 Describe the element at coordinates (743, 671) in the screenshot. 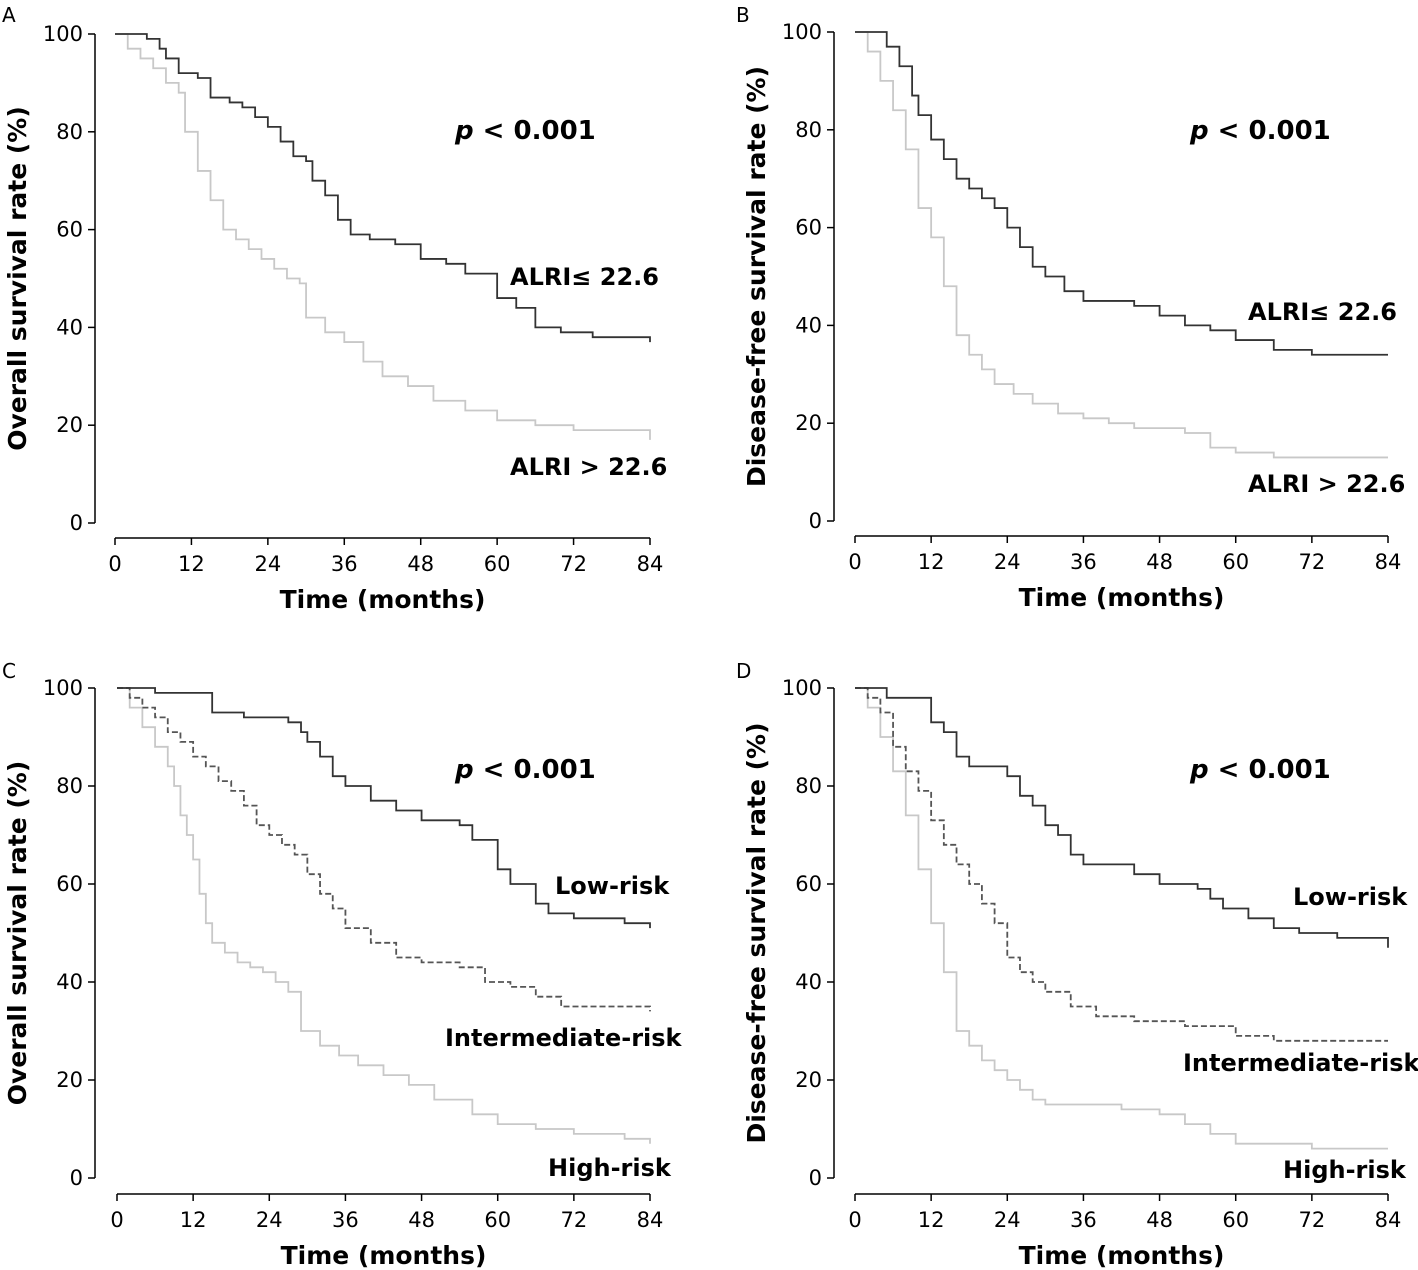

I see `panel-letter: D` at that location.